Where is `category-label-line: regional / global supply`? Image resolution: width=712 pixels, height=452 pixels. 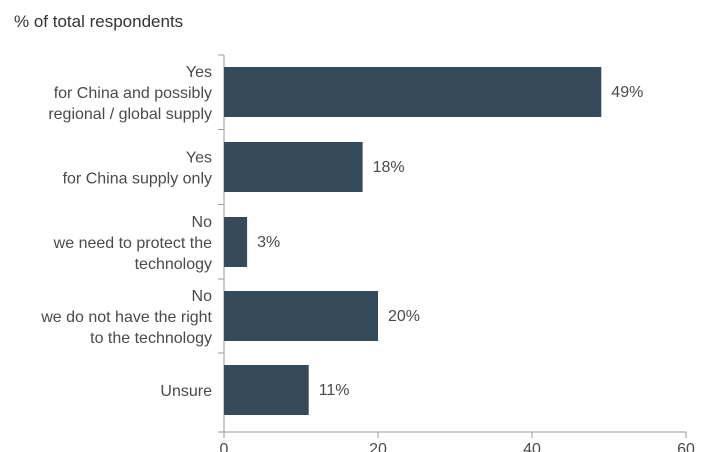
category-label-line: regional / global supply is located at coordinates (130, 114).